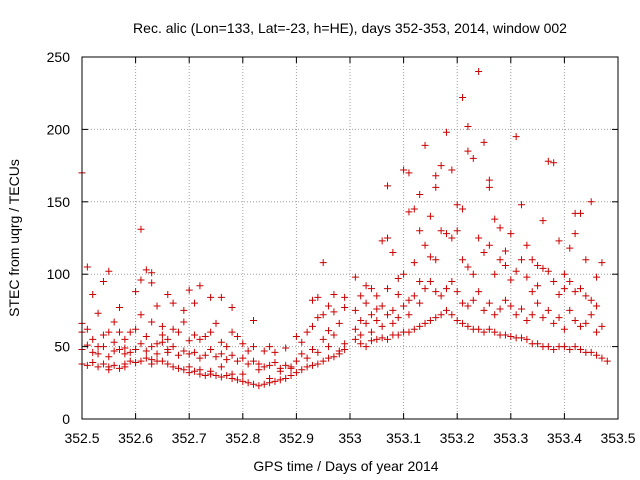 This screenshot has height=480, width=640. What do you see at coordinates (350, 438) in the screenshot?
I see `x-tick-label: 353` at bounding box center [350, 438].